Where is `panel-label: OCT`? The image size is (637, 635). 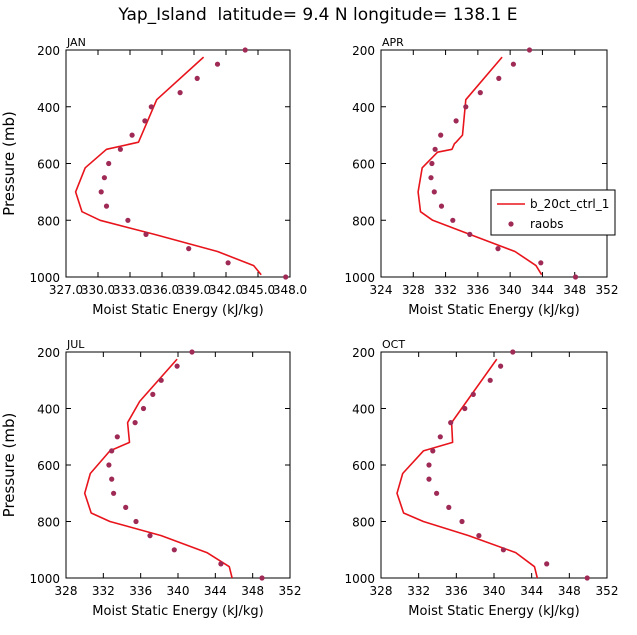 panel-label: OCT is located at coordinates (393, 344).